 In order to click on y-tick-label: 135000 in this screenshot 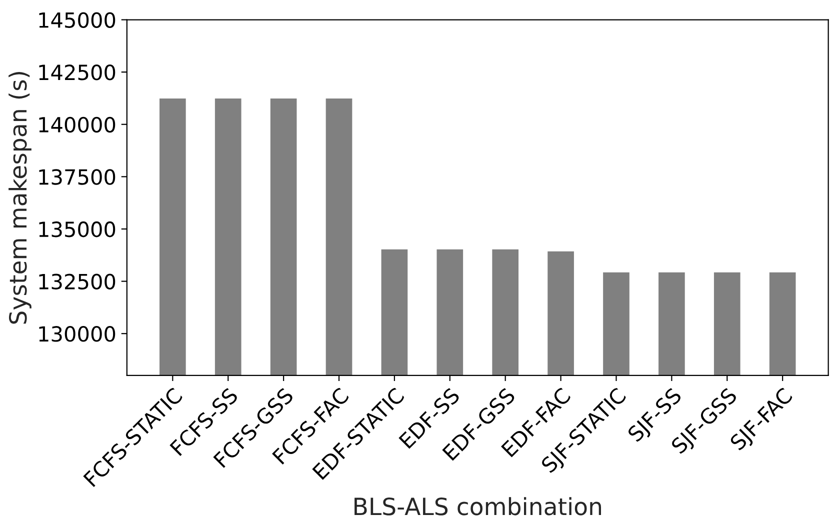, I will do `click(77, 229)`.